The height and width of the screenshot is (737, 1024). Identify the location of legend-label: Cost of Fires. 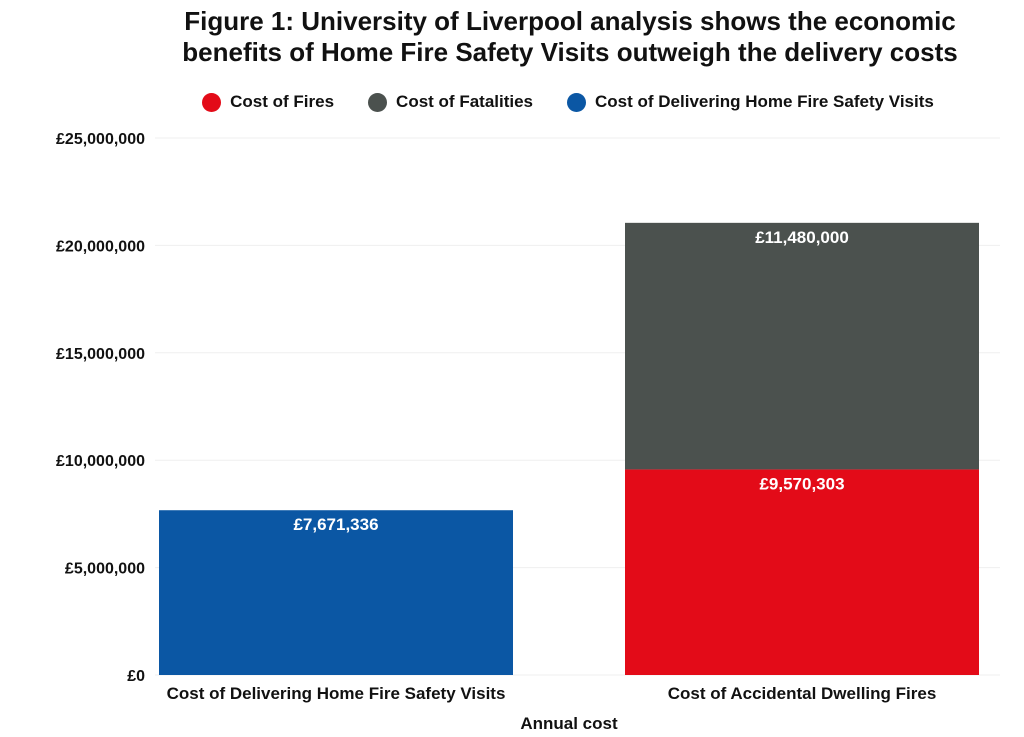
(282, 101).